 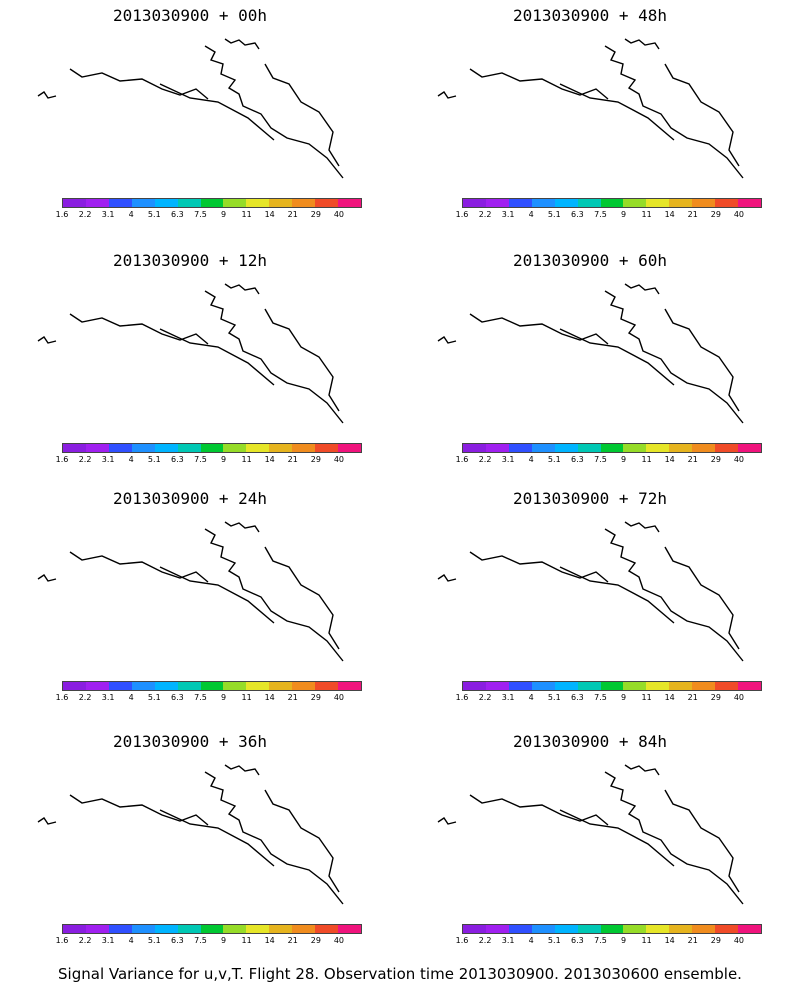 I want to click on panel-title: 2013030900 + 84h, so click(x=590, y=741).